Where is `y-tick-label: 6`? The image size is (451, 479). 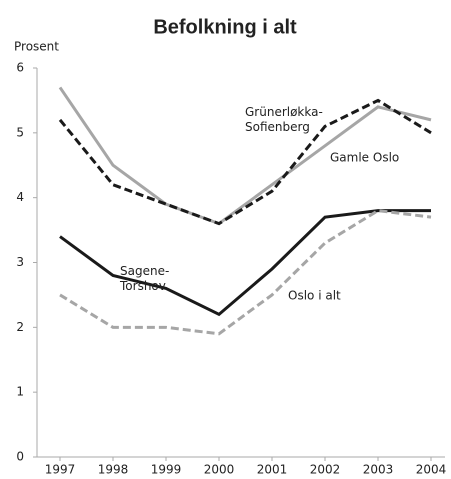 y-tick-label: 6 is located at coordinates (20, 68).